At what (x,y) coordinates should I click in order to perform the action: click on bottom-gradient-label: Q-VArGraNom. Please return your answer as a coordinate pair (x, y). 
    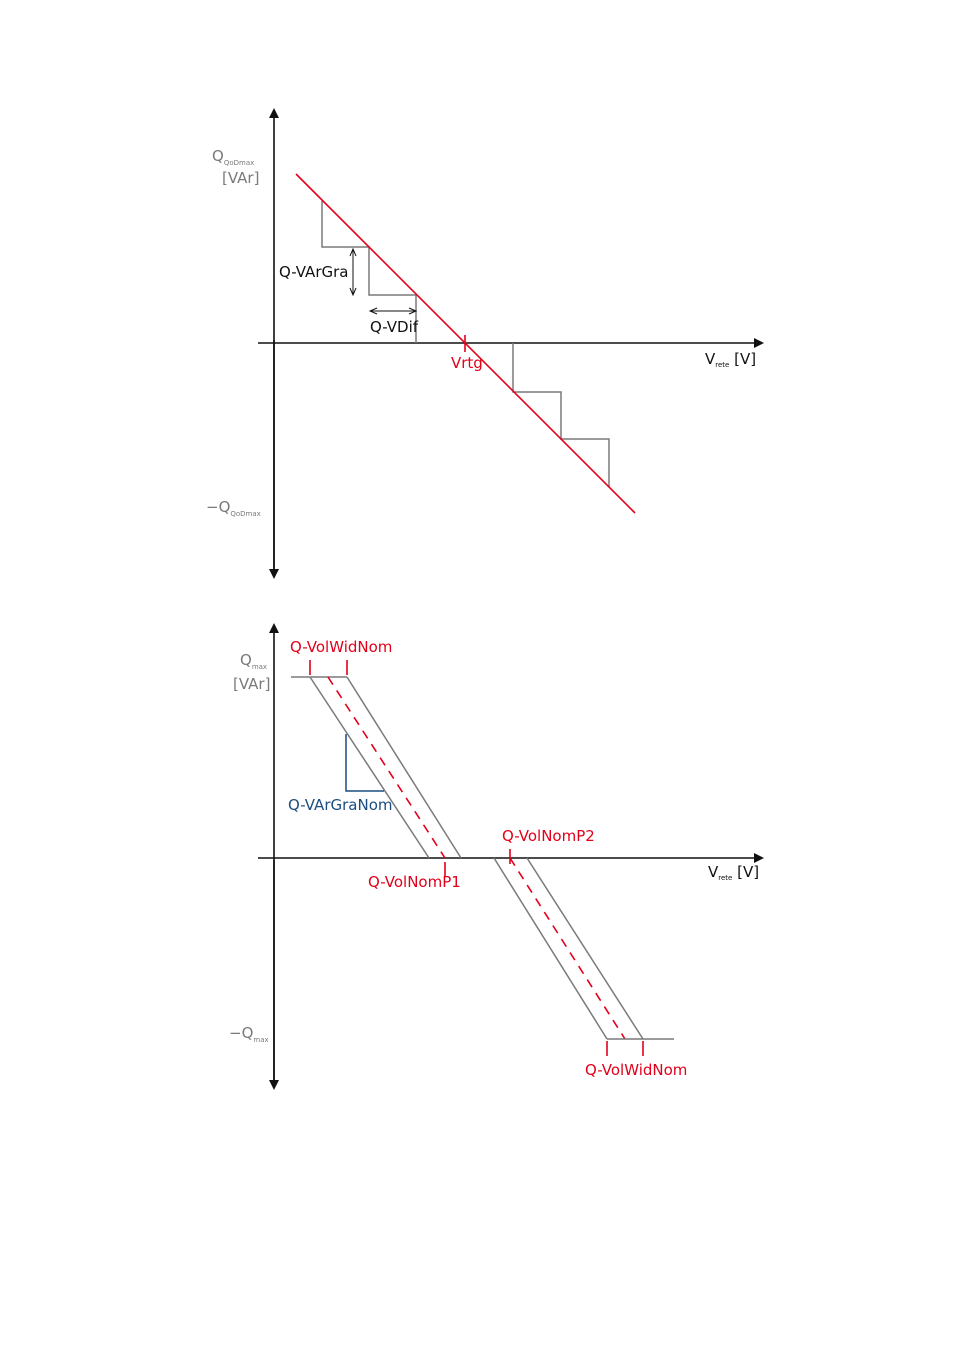
    Looking at the image, I should click on (340, 805).